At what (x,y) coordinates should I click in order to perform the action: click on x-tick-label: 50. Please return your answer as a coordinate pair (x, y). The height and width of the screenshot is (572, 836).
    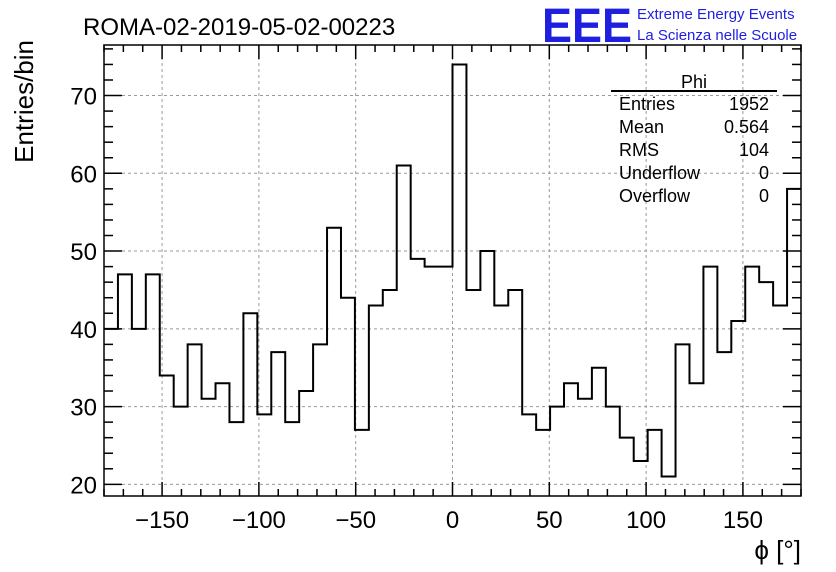
    Looking at the image, I should click on (549, 520).